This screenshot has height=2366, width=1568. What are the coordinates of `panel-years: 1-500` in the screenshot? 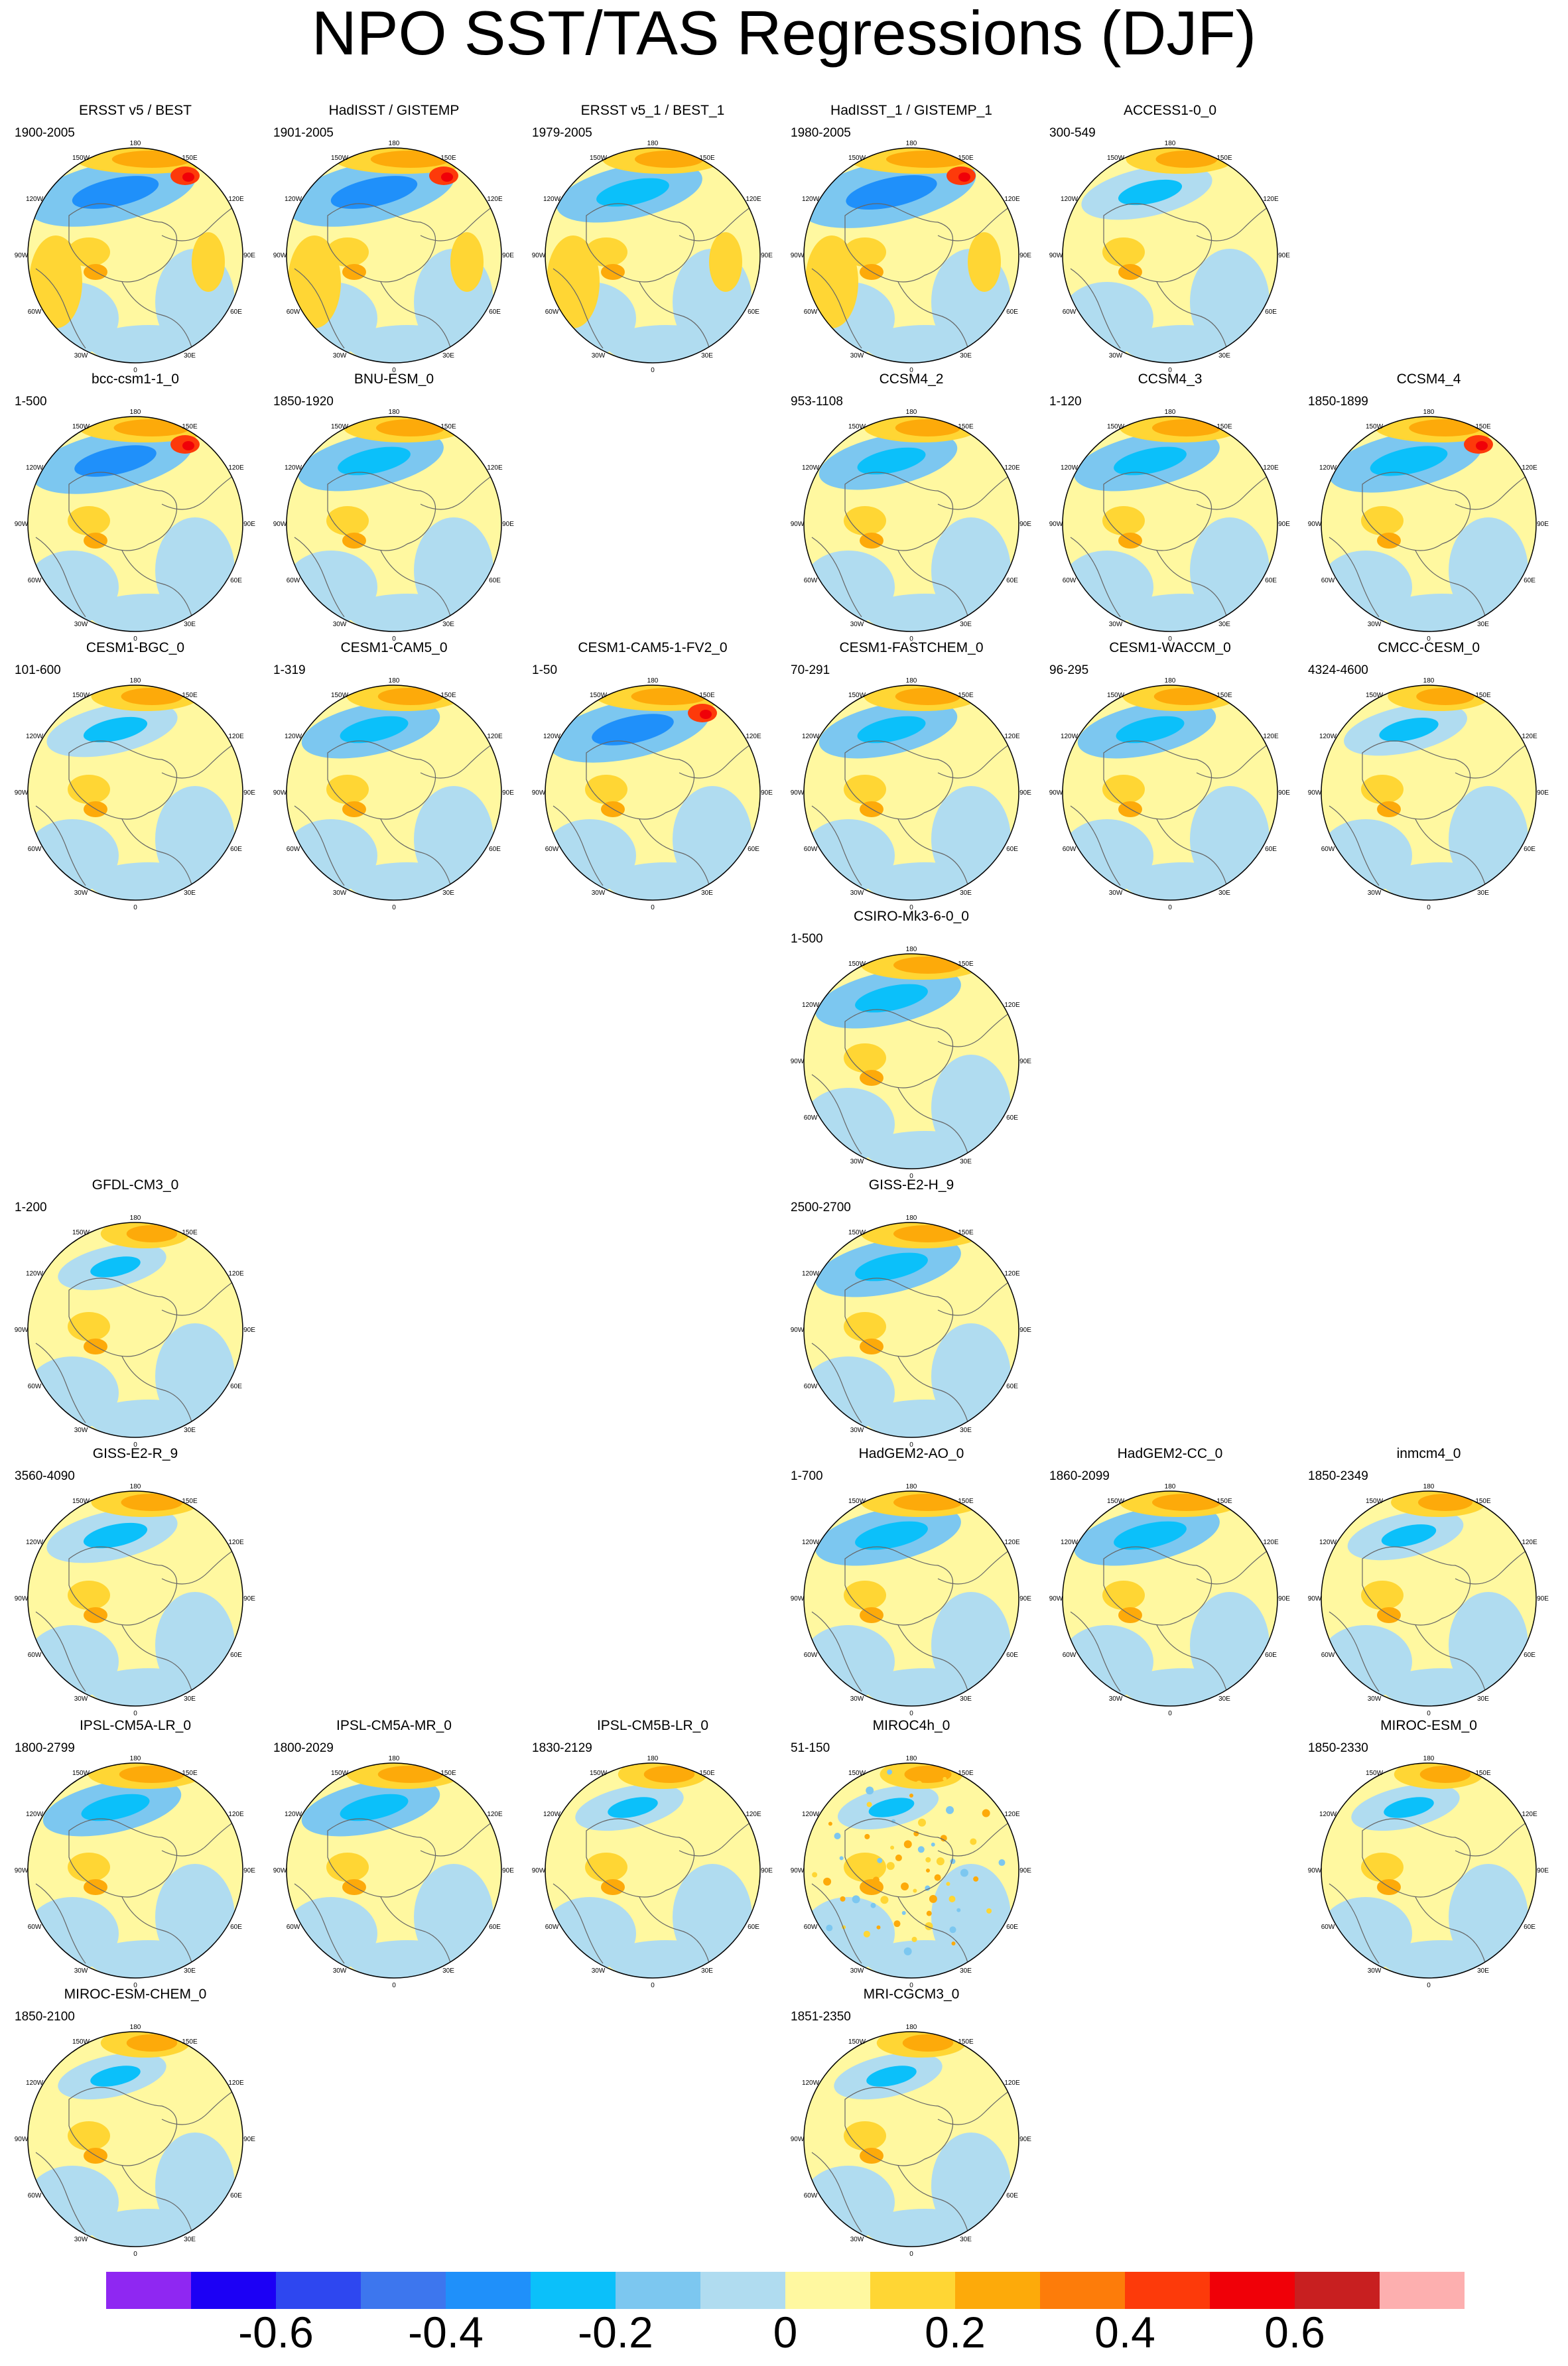 It's located at (807, 939).